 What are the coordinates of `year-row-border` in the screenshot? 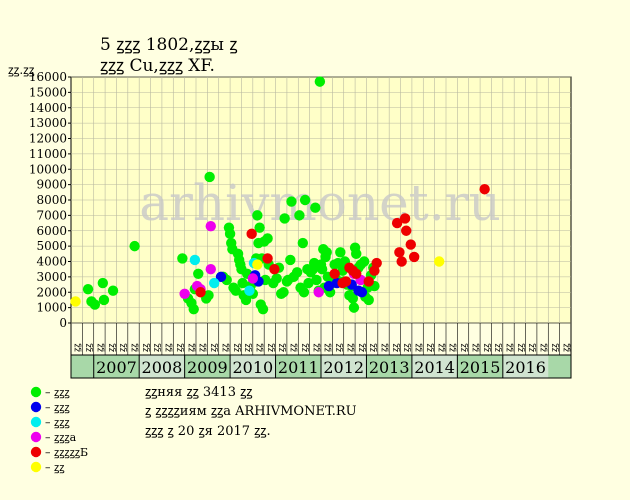 It's located at (321, 366).